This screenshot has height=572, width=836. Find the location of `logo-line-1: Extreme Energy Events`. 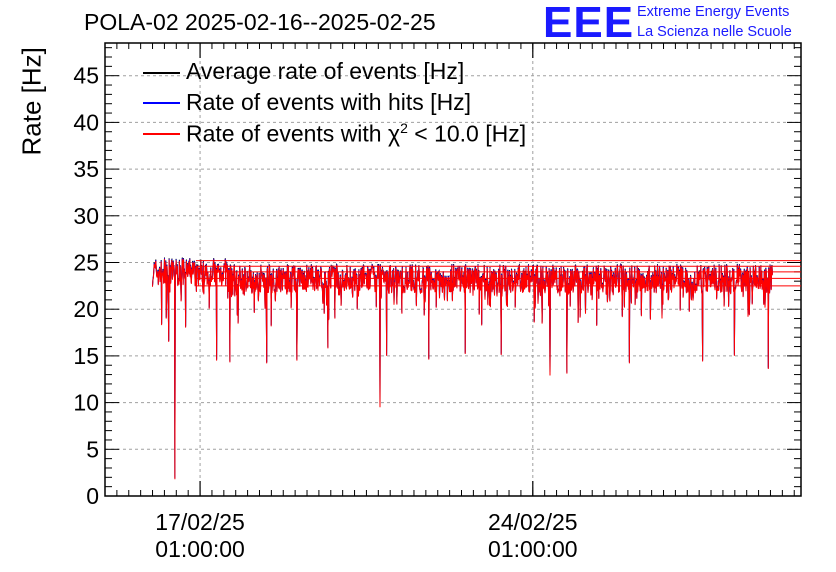

logo-line-1: Extreme Energy Events is located at coordinates (713, 12).